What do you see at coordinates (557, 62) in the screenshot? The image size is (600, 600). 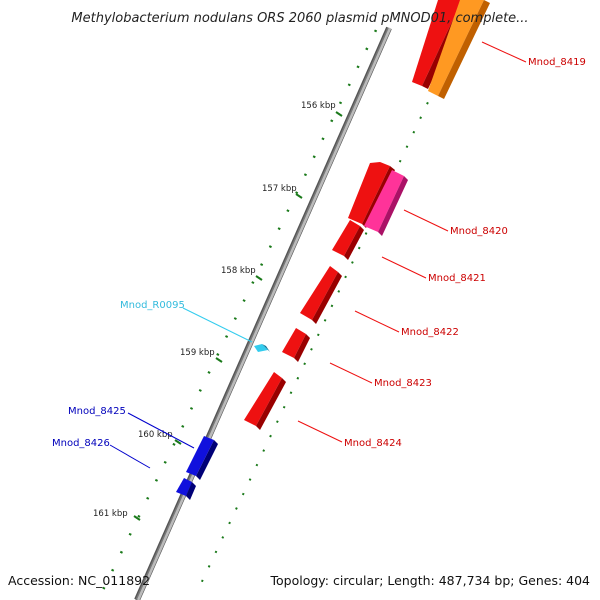 I see `gene-label-mnod-8419: Mnod_8419` at bounding box center [557, 62].